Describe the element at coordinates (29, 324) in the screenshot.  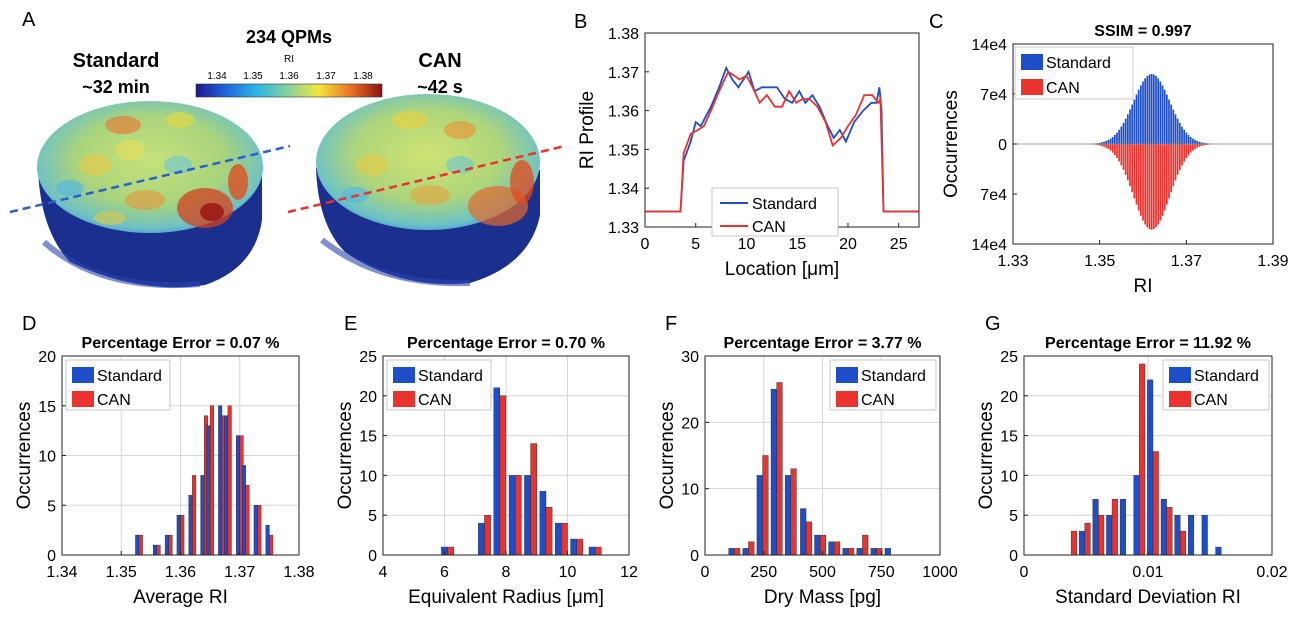
I see `panel-letter: D` at that location.